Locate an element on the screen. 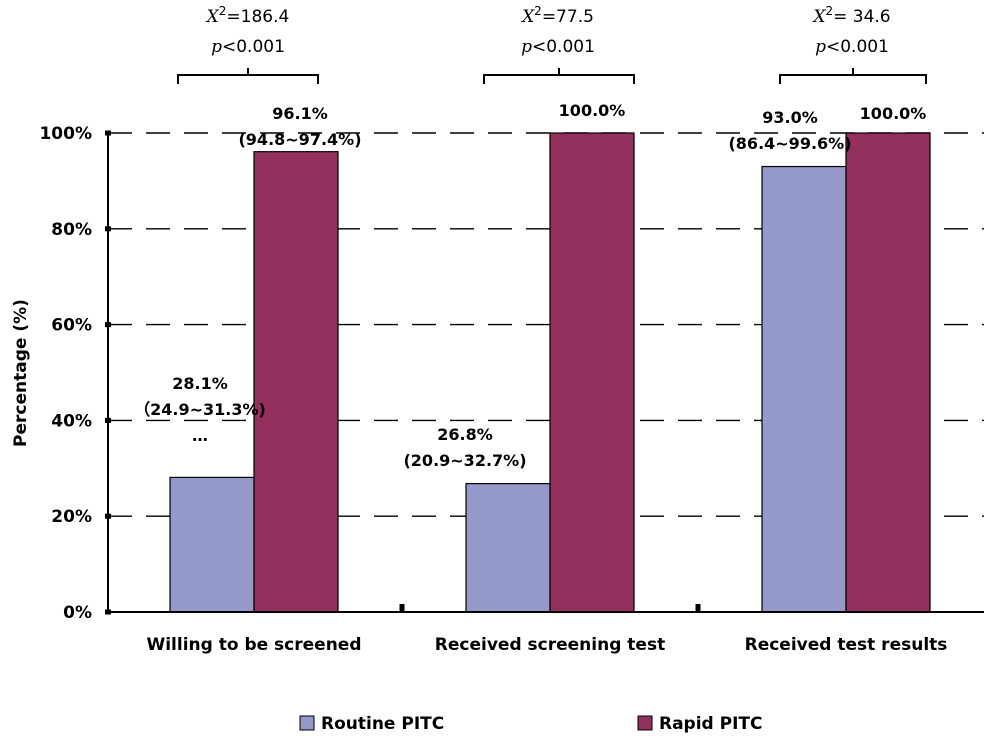 The height and width of the screenshot is (739, 984). y-tick-label: 20% is located at coordinates (71, 517).